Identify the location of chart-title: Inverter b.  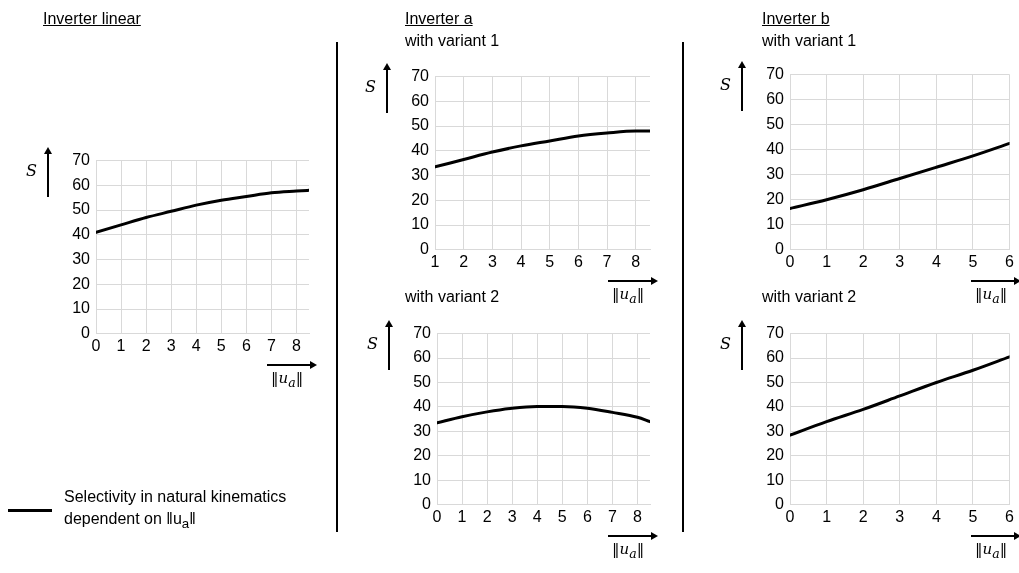
(796, 19).